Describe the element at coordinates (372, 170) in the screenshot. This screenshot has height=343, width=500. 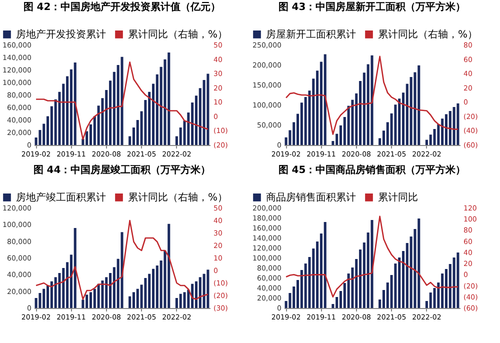
I see `chart-title: 图 45：中国商品房销售面积（万平方米）` at that location.